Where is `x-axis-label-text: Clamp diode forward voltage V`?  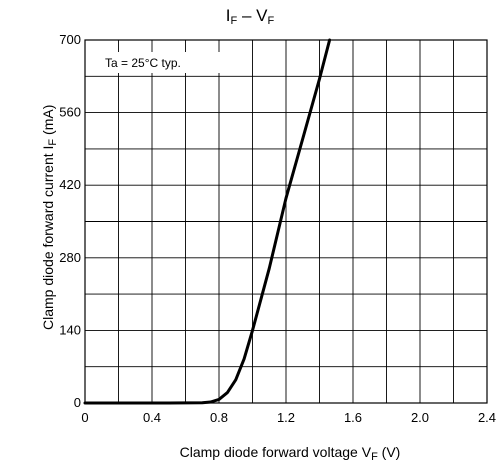
x-axis-label-text: Clamp diode forward voltage V is located at coordinates (275, 452).